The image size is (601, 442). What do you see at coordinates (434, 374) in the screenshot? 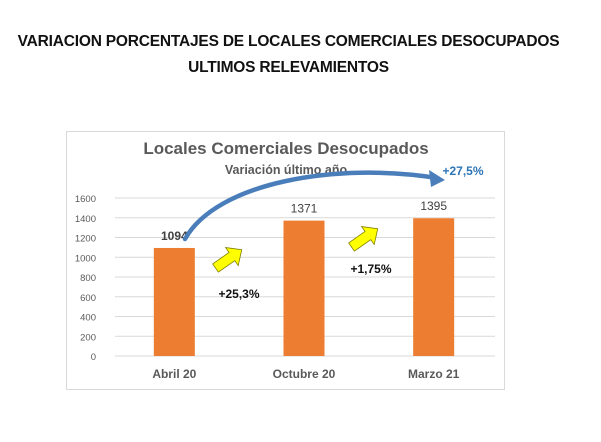
I see `x-category-label: Marzo 21` at bounding box center [434, 374].